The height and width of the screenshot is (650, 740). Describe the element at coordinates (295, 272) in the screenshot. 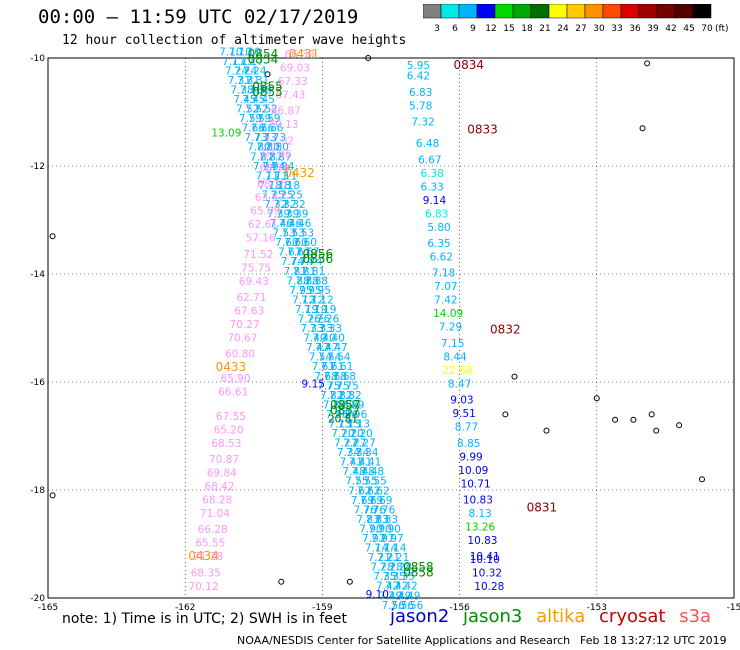

I see `track-value: 7.81` at that location.